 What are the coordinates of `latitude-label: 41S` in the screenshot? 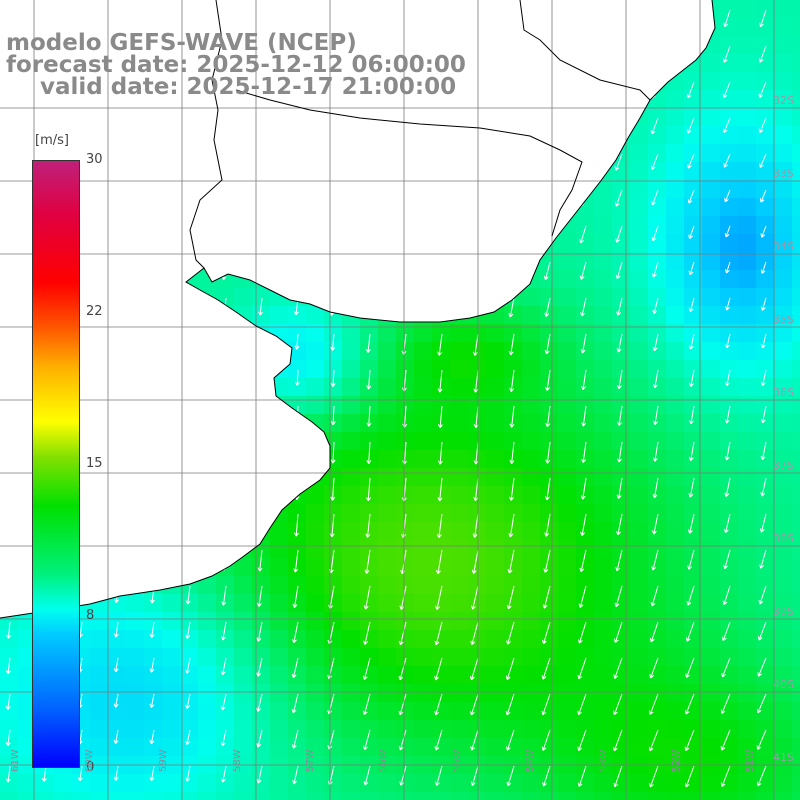 It's located at (783, 757).